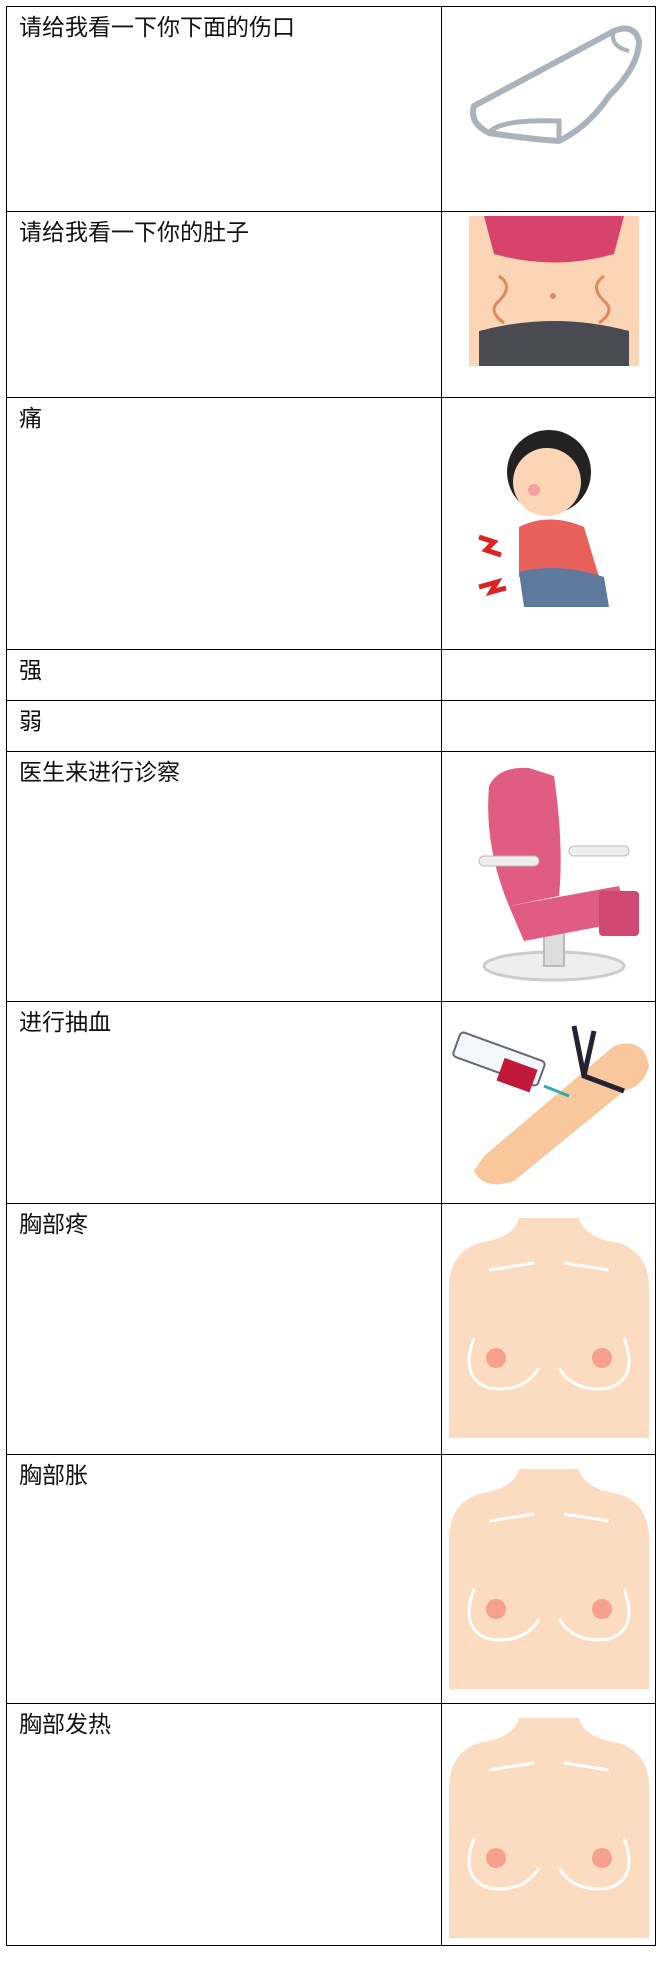 The height and width of the screenshot is (1966, 670). Describe the element at coordinates (558, 874) in the screenshot. I see `exam-chair-icon` at that location.